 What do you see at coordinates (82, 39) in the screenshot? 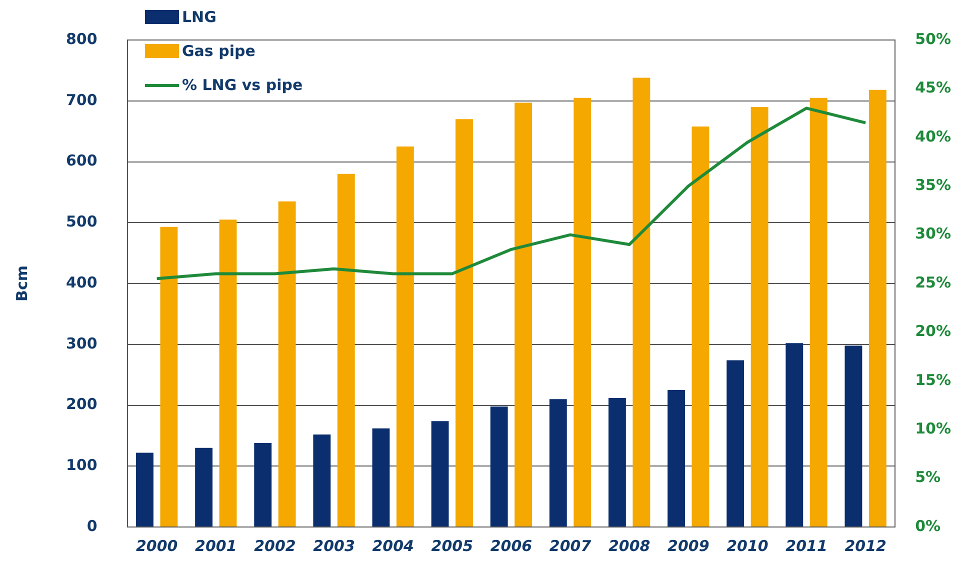
I see `y-tick-label: 800` at bounding box center [82, 39].